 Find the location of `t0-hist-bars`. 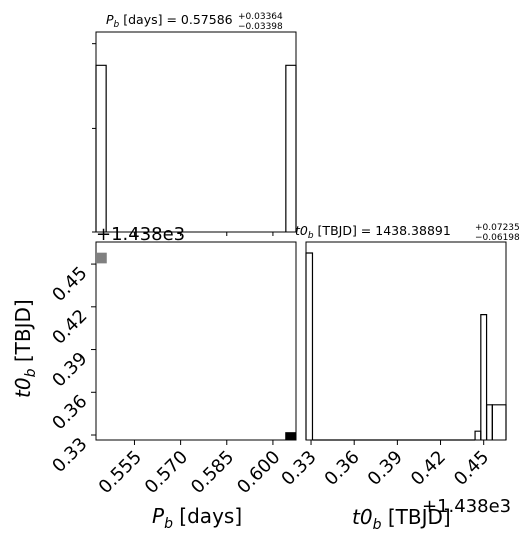

t0-hist-bars is located at coordinates (406, 346).